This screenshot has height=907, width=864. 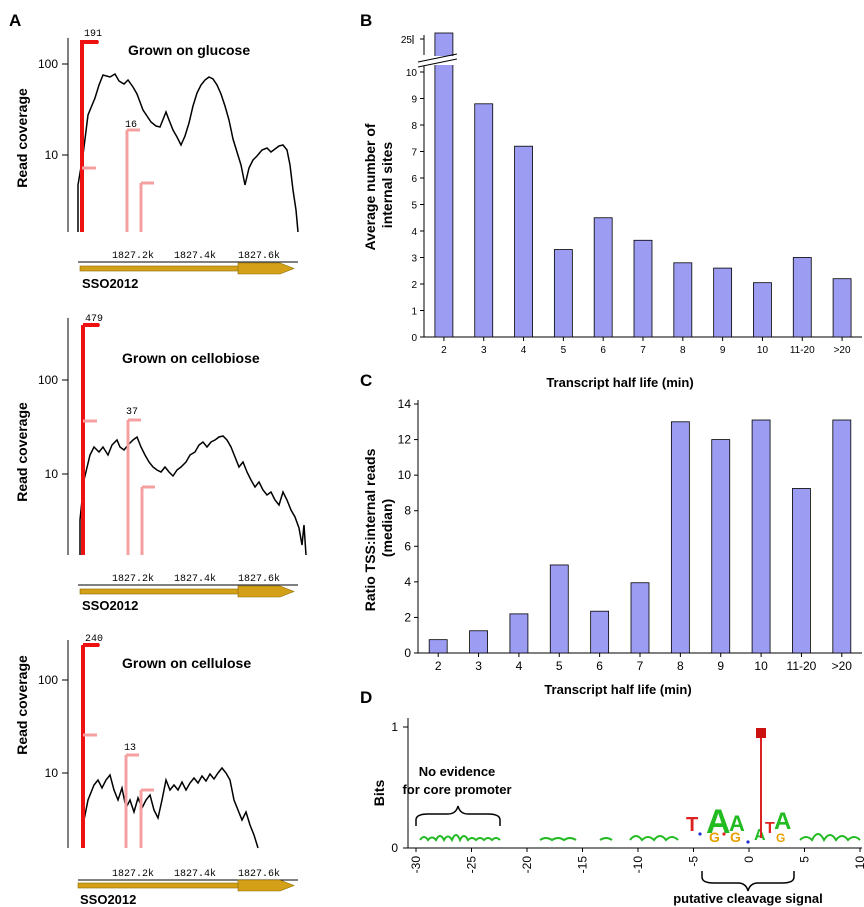 What do you see at coordinates (805, 859) in the screenshot?
I see `logo-xtick-label: 5` at bounding box center [805, 859].